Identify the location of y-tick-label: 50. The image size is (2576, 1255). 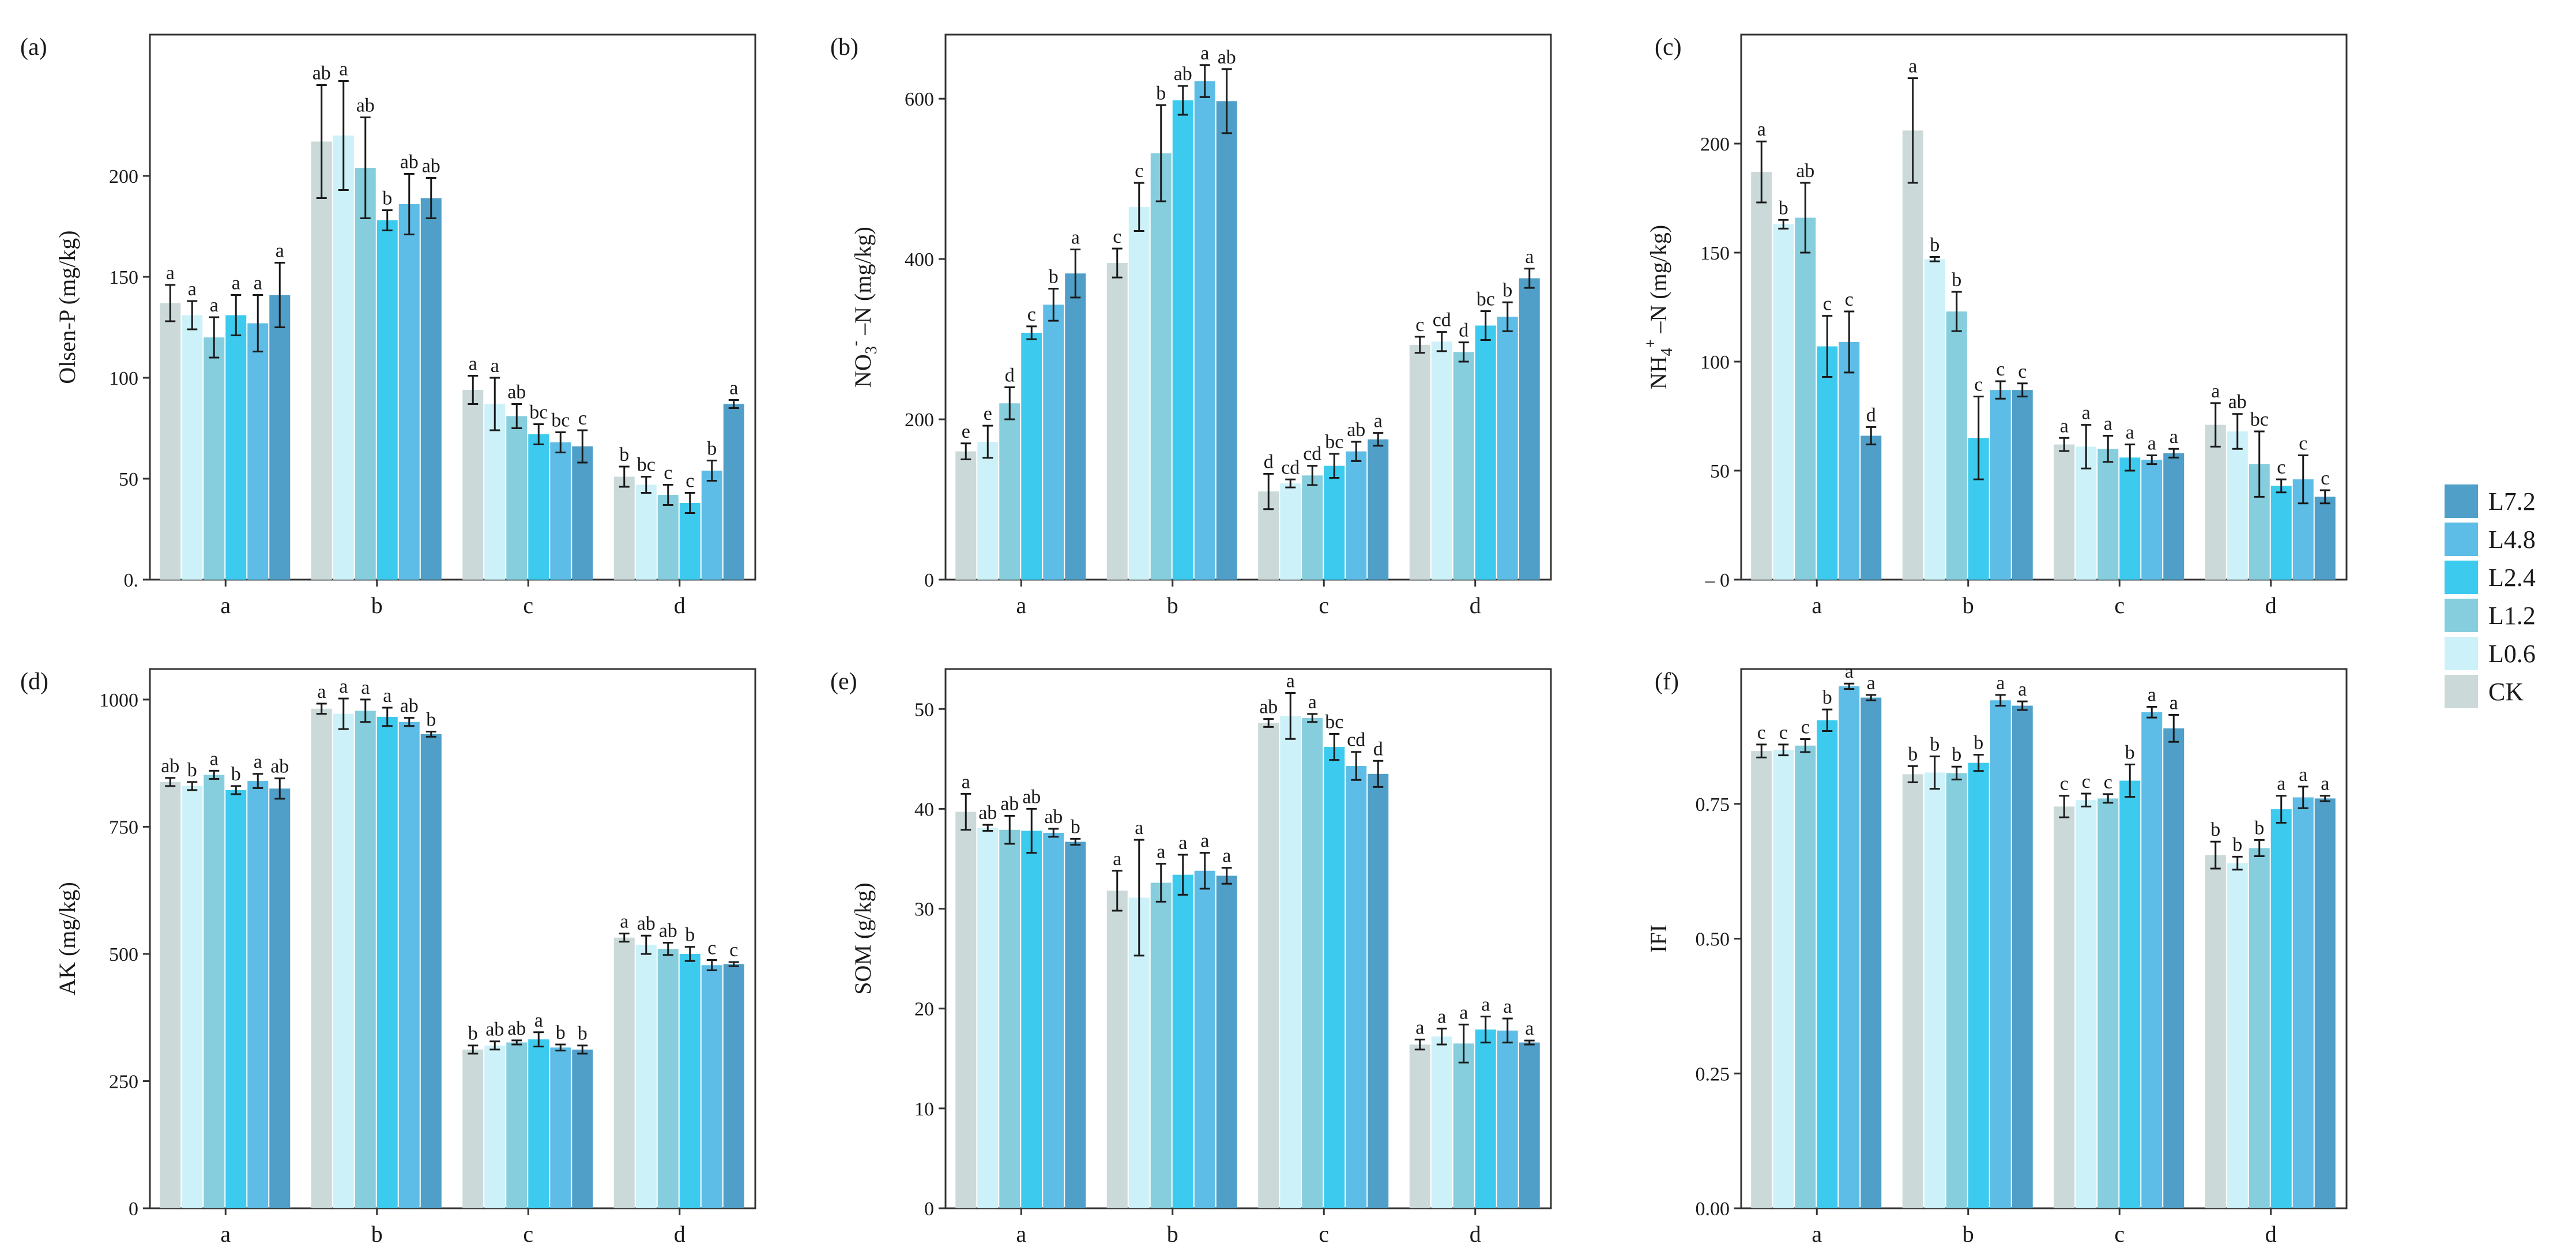
(924, 710).